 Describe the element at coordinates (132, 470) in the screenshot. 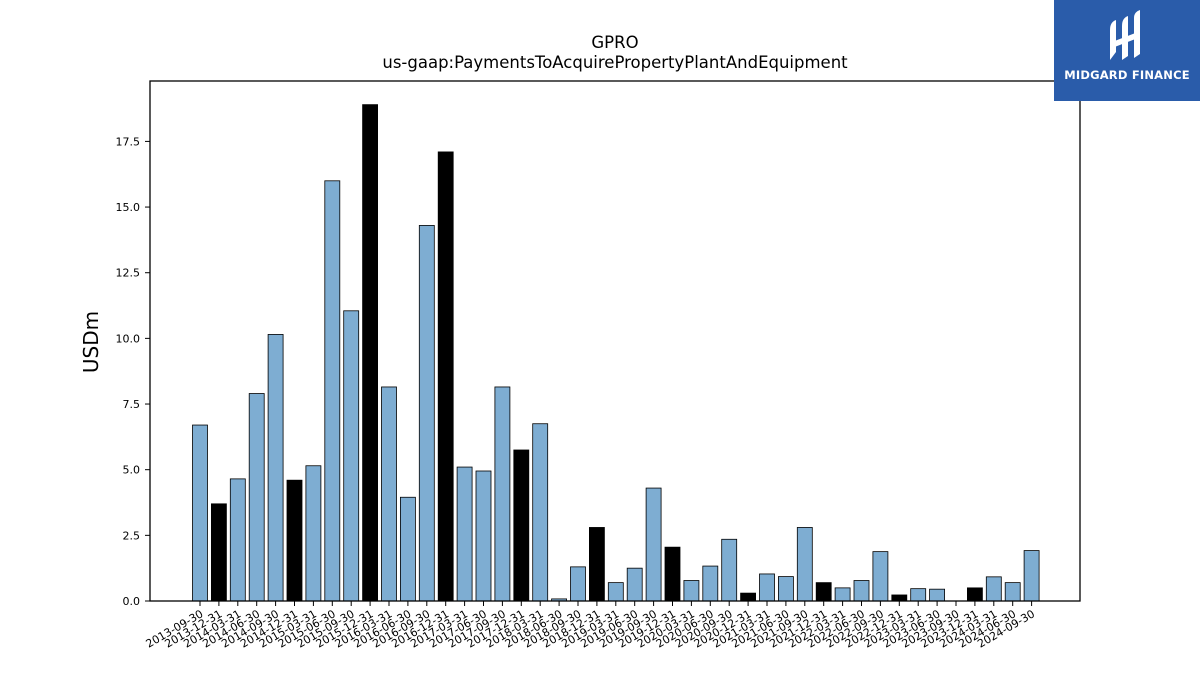

I see `y-tick-label: 5.0` at that location.